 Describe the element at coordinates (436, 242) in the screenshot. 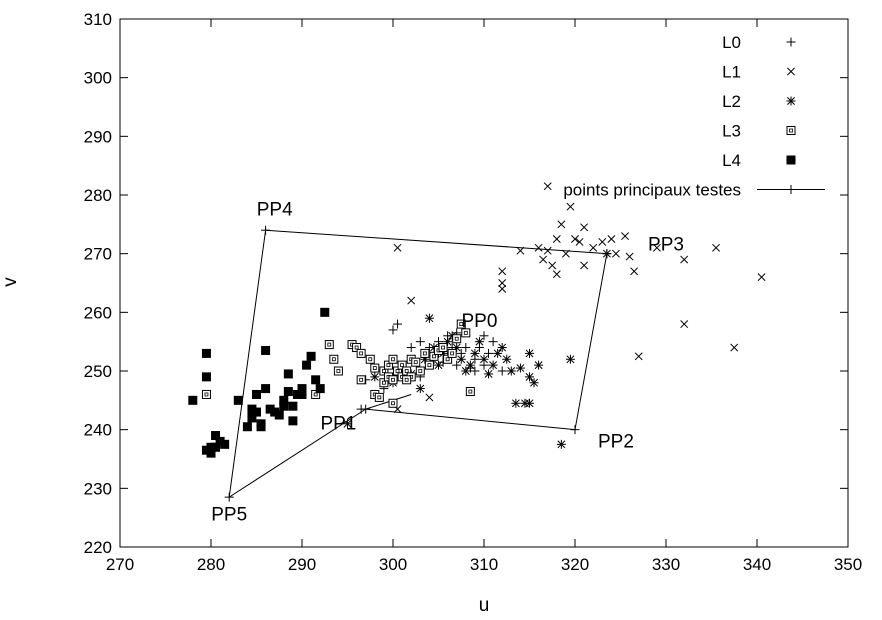

I see `pp-segment` at that location.